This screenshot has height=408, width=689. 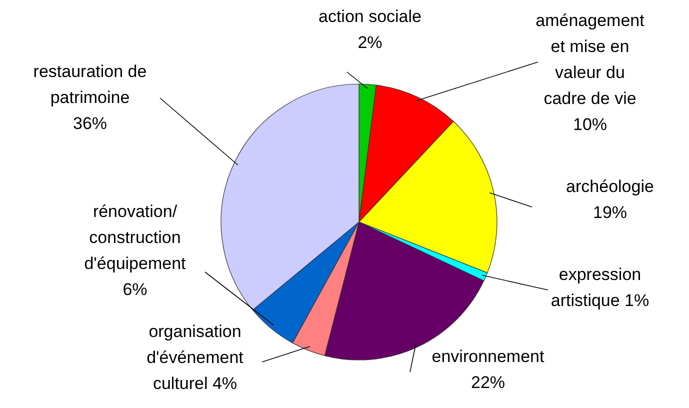 What do you see at coordinates (610, 212) in the screenshot?
I see `data-label: 19%` at bounding box center [610, 212].